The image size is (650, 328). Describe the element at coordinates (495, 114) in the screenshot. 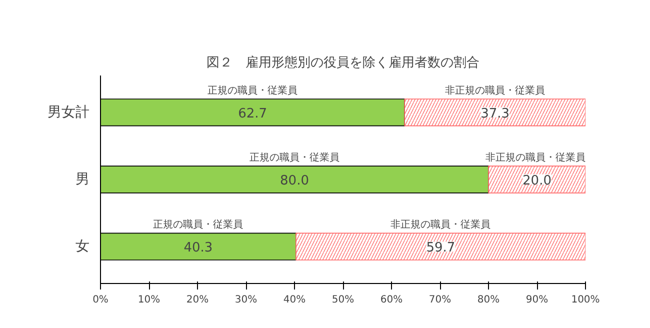

I see `data-label: 37.3` at that location.